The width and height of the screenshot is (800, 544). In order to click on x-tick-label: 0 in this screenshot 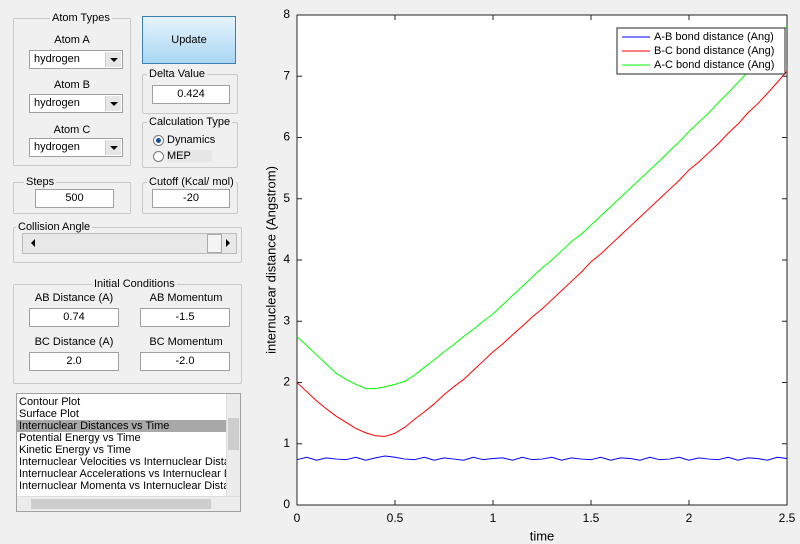, I will do `click(297, 518)`.